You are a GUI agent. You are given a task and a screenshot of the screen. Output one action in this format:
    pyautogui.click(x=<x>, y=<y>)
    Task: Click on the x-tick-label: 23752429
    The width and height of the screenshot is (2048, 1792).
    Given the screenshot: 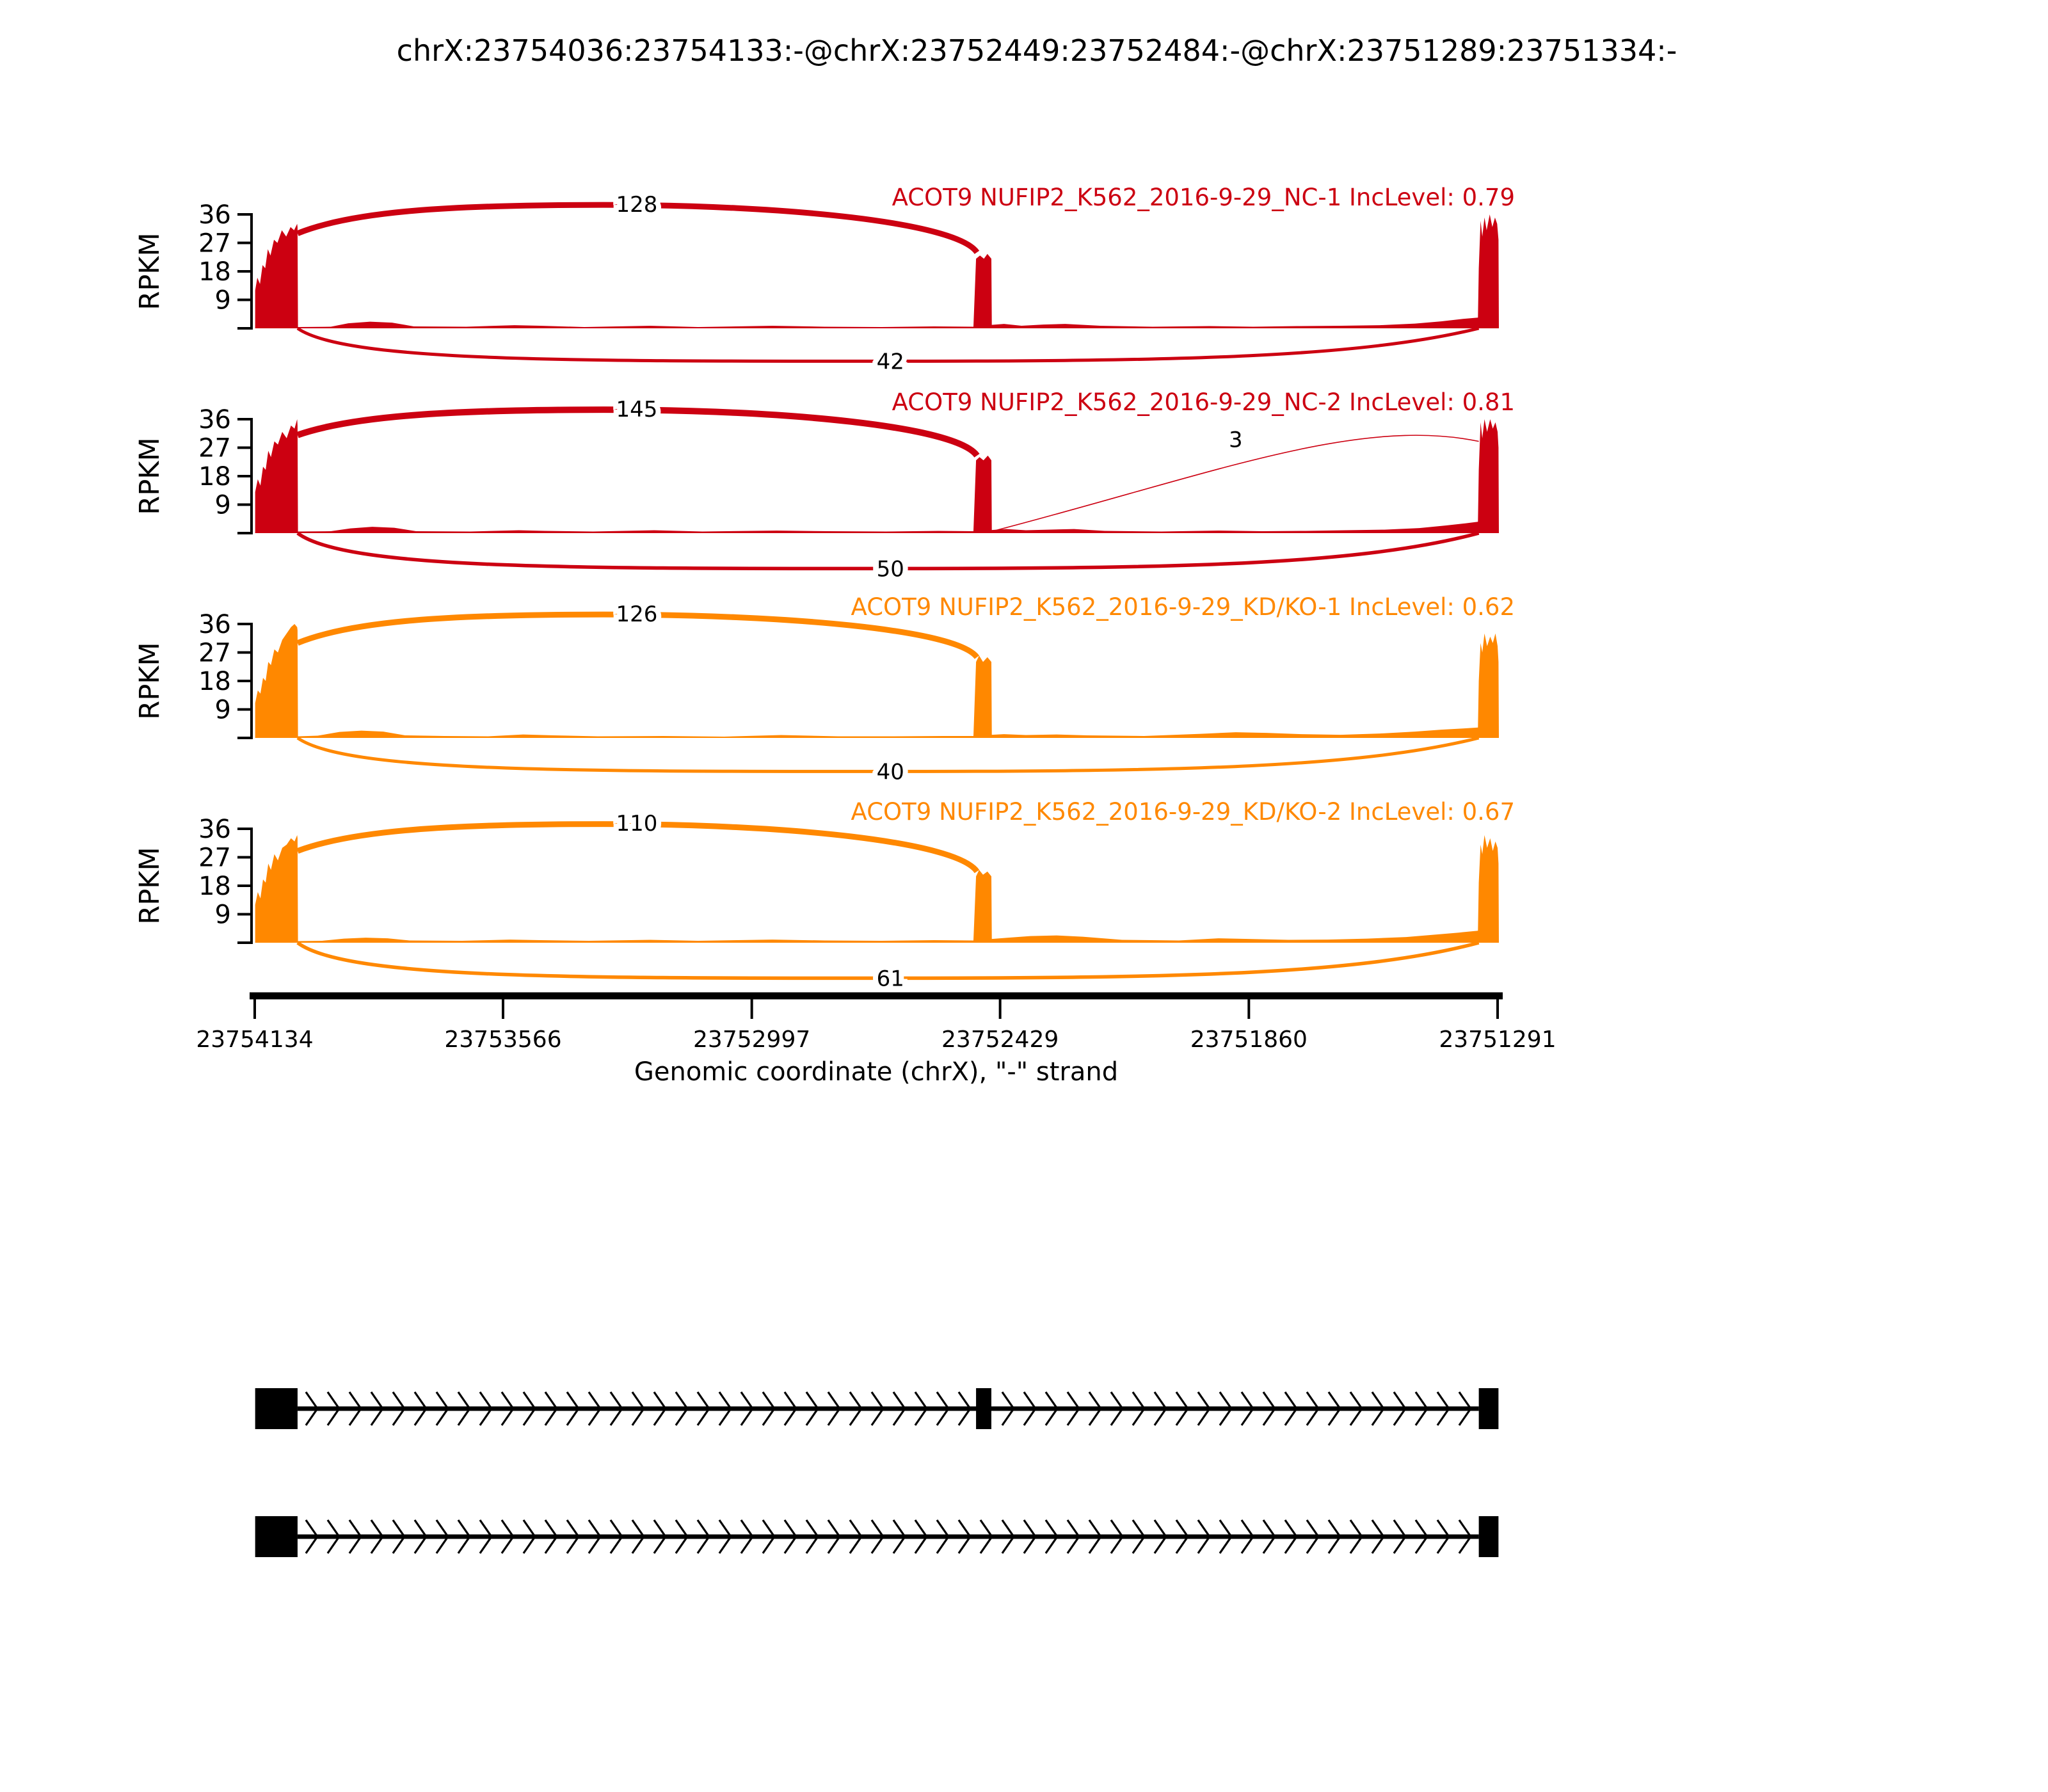 What is the action you would take?
    pyautogui.click(x=1000, y=1040)
    